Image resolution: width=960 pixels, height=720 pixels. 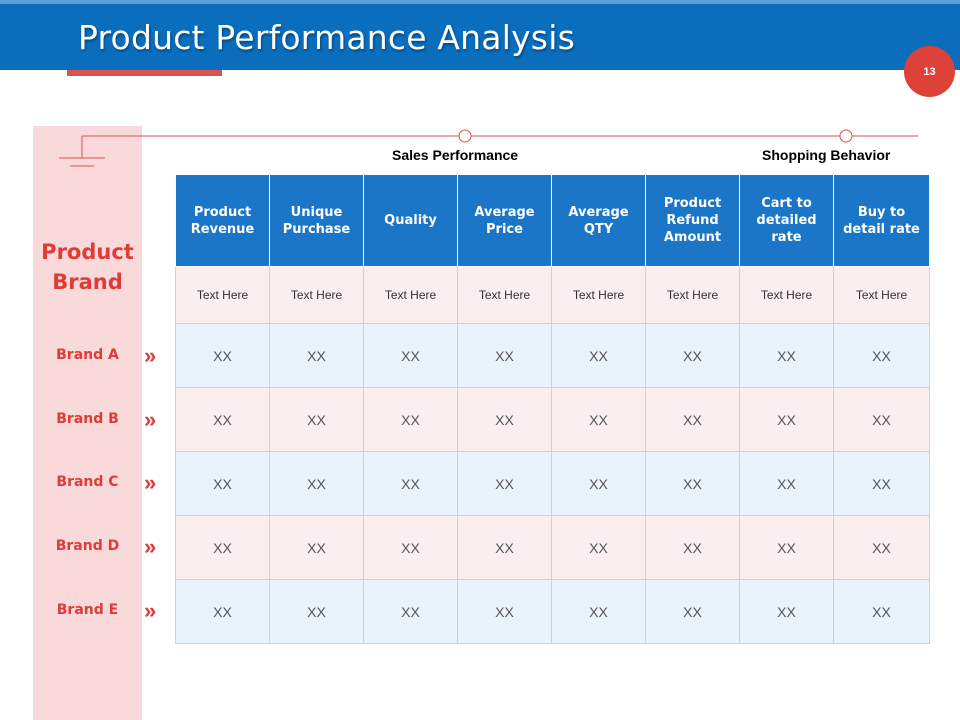 I want to click on brand-label-d: Brand D, so click(x=87, y=546).